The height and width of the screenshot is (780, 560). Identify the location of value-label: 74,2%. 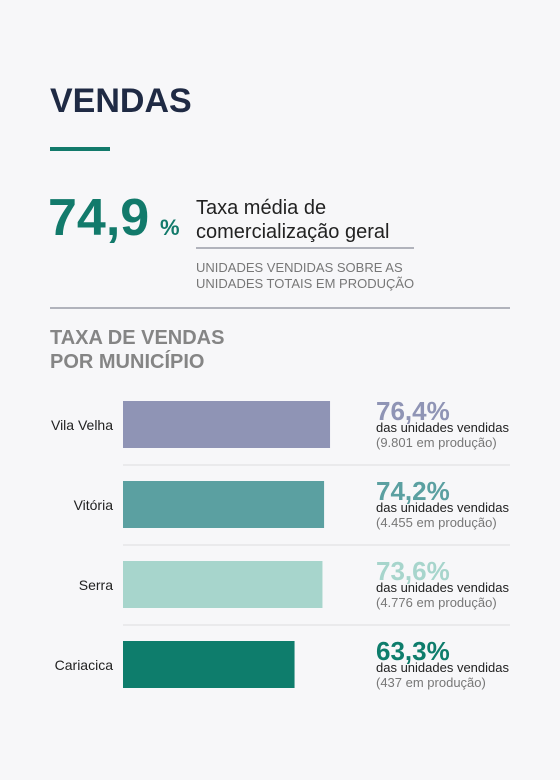
(413, 491).